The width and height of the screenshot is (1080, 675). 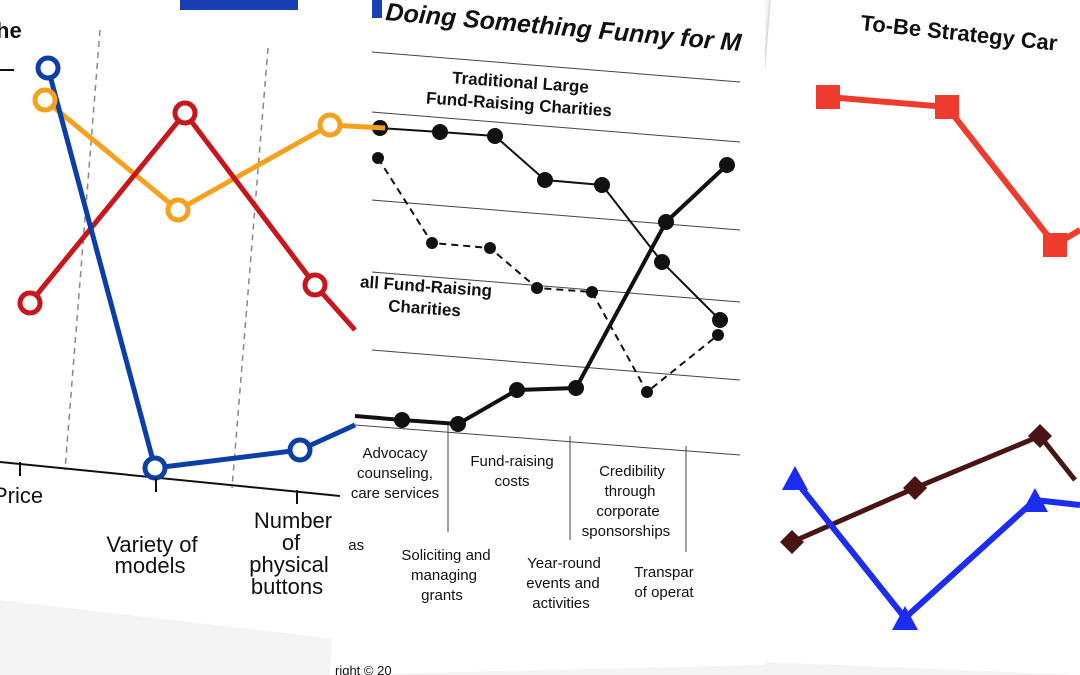 I want to click on x-ticks, so click(x=158, y=483).